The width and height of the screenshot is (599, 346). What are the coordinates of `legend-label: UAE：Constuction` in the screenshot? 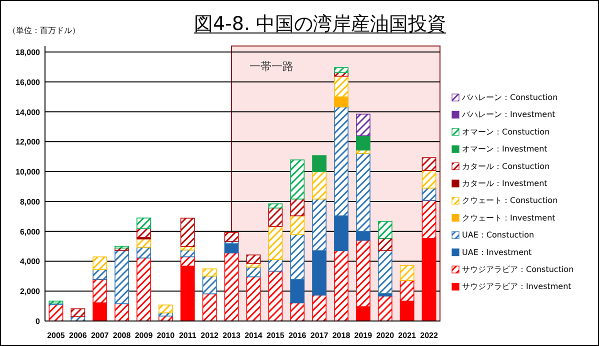 It's located at (498, 235).